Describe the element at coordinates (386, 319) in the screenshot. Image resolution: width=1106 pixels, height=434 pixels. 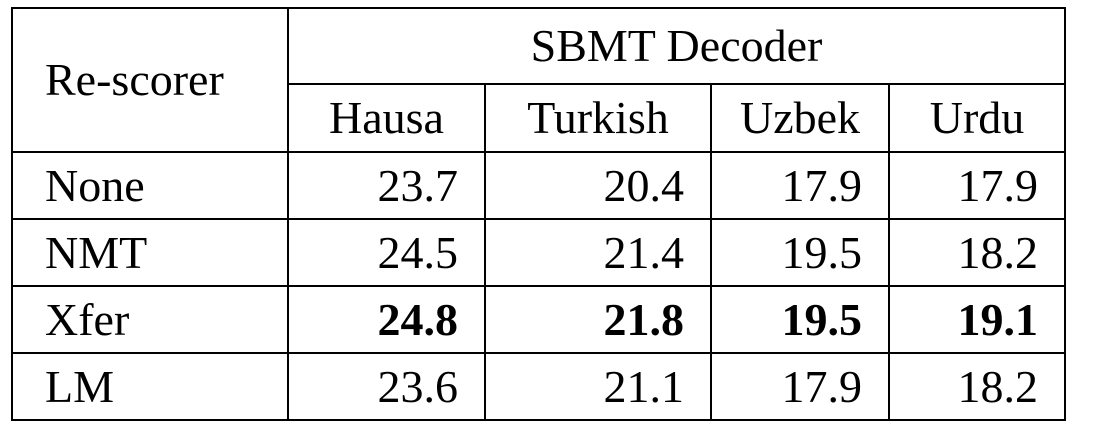
I see `table-cell: 24.8` at that location.